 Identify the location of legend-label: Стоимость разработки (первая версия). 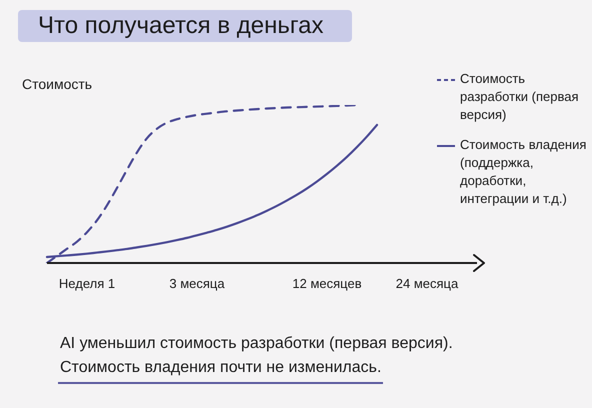
(520, 97).